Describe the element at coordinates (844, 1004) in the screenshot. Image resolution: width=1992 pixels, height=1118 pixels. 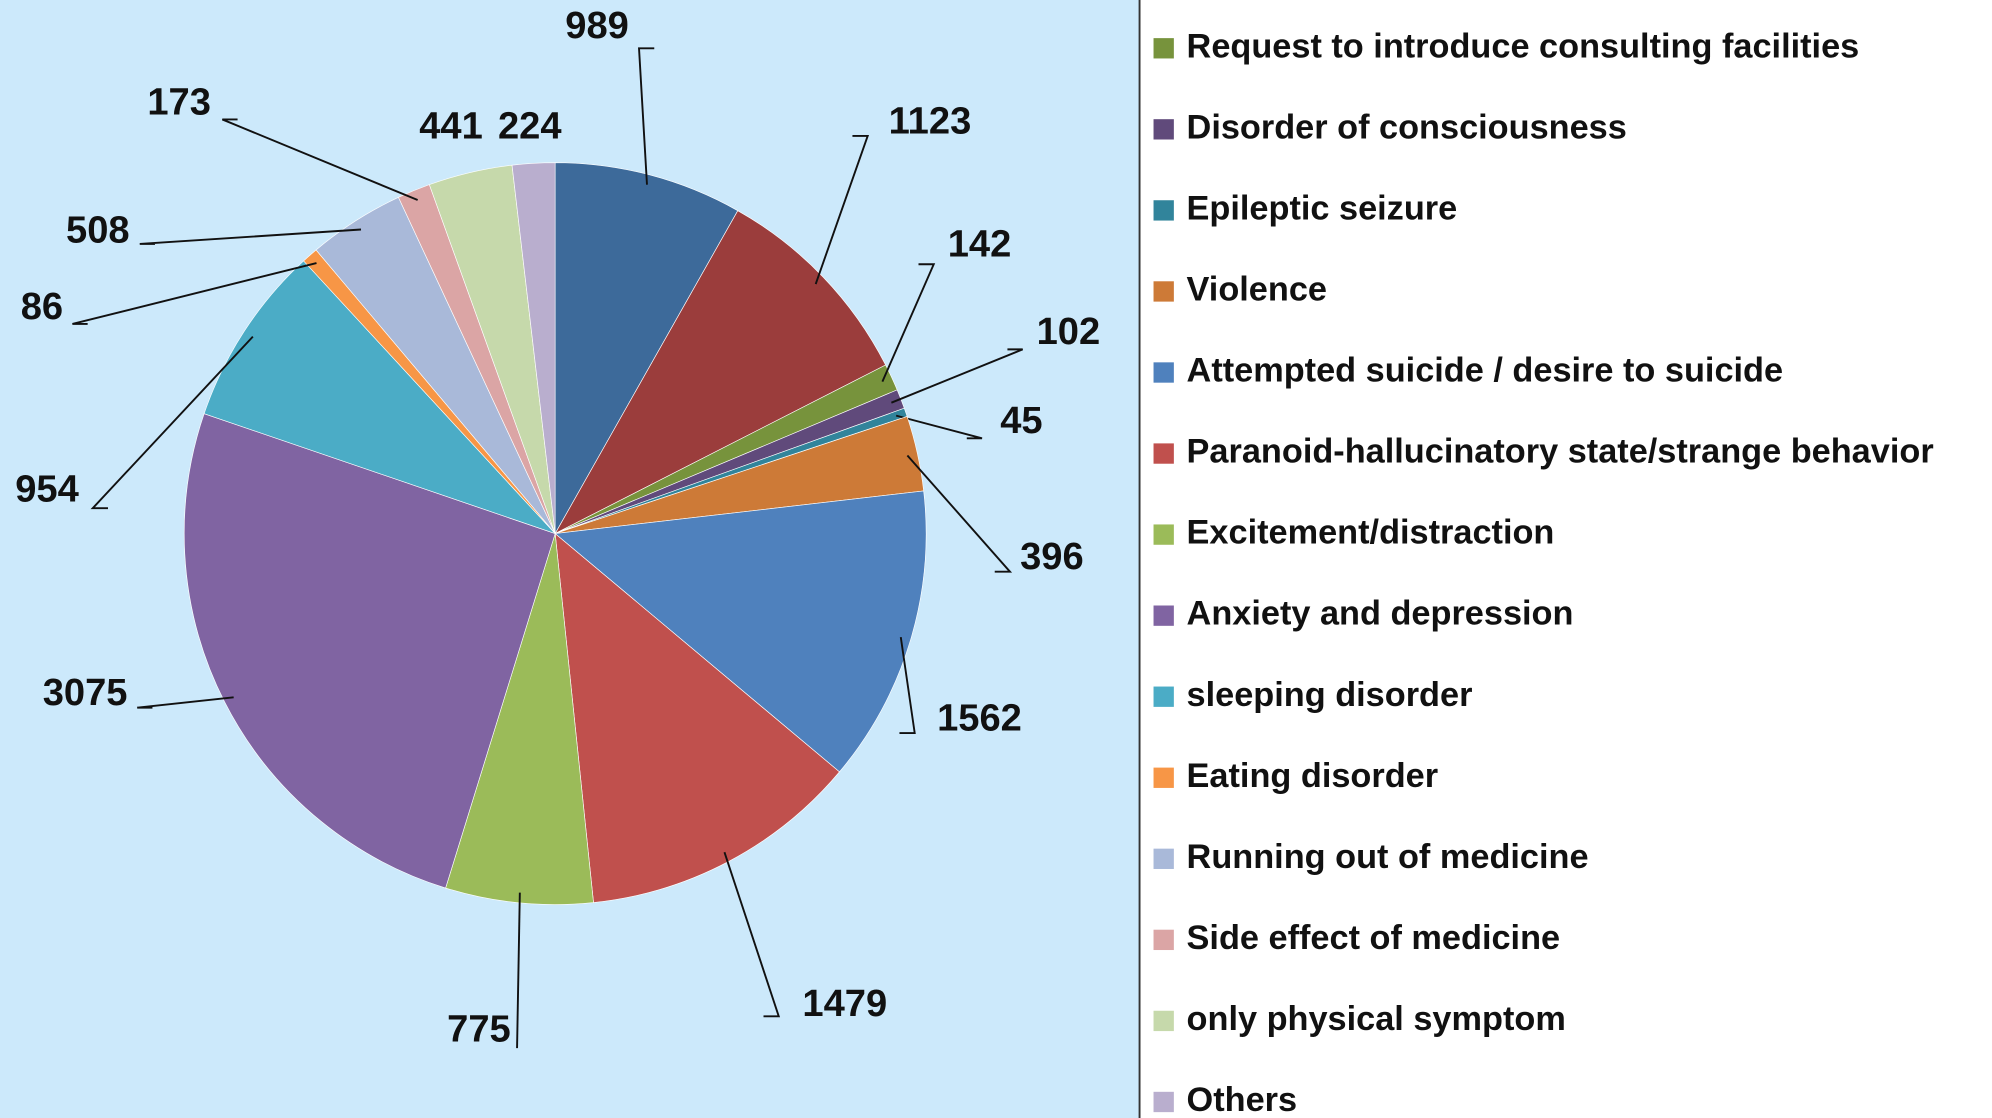
I see `data-label: 1479` at that location.